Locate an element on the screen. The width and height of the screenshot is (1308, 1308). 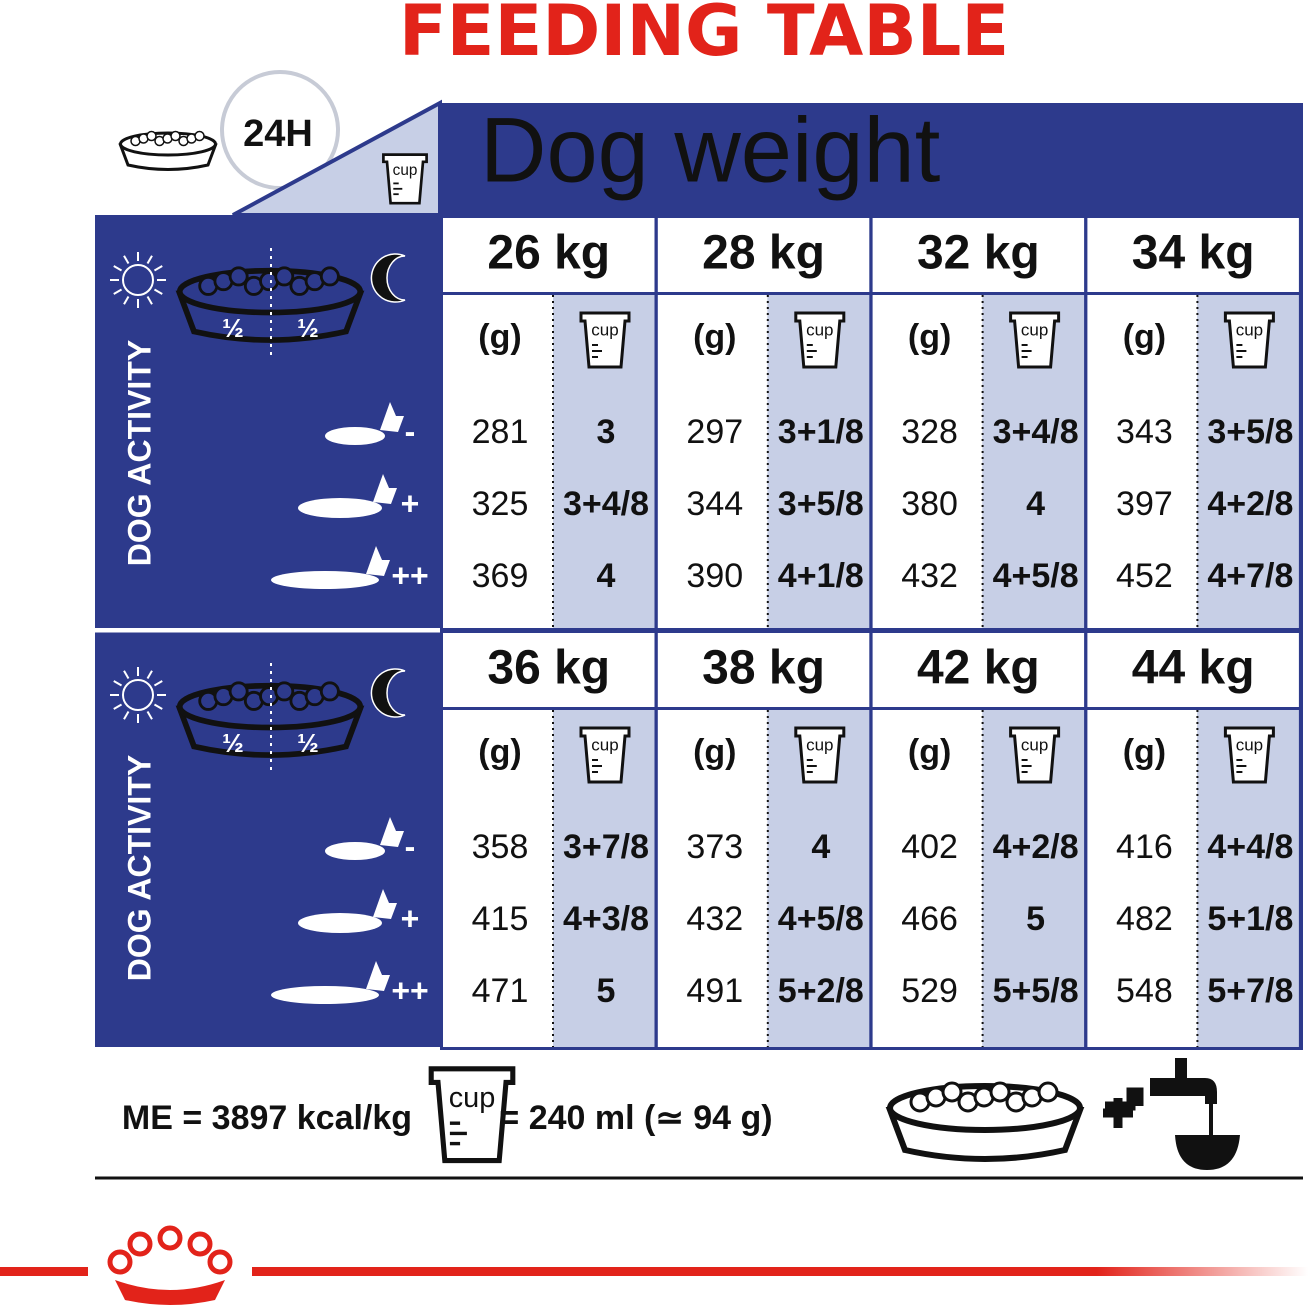
weight-label: 44 kg is located at coordinates (1193, 668).